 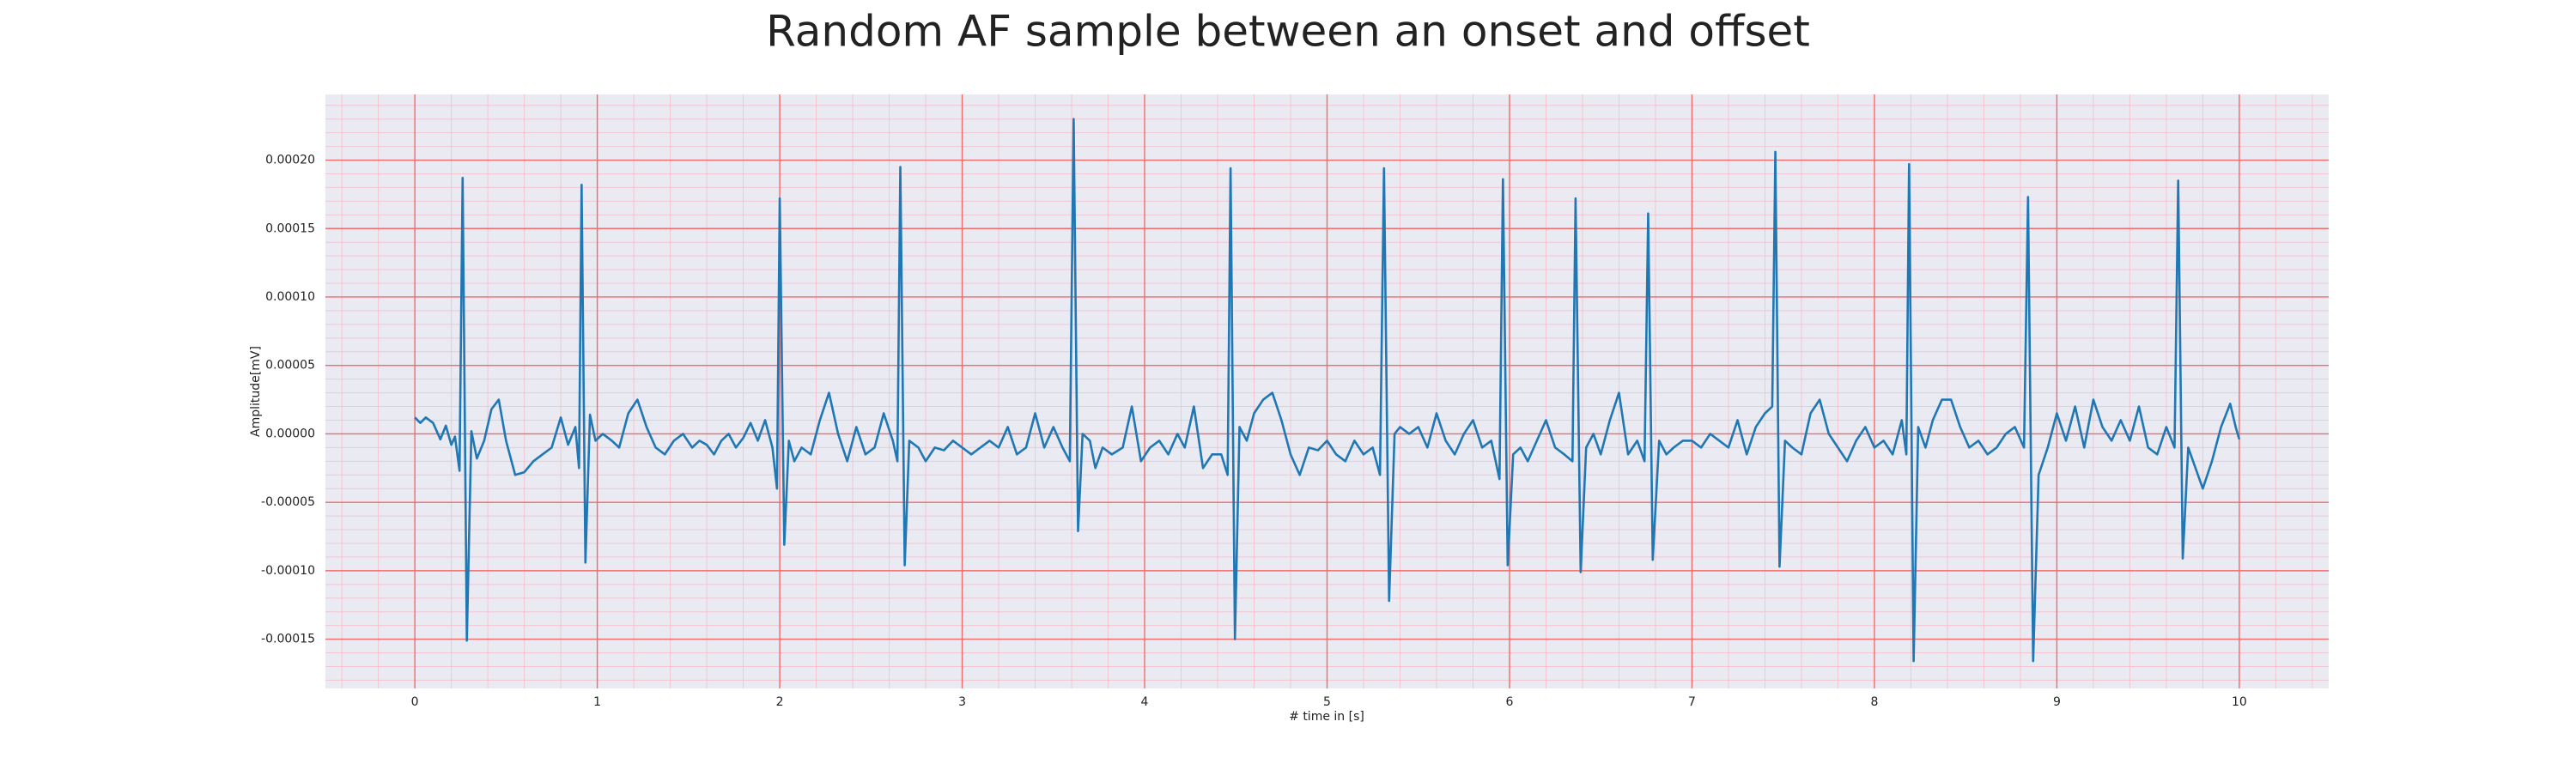 What do you see at coordinates (288, 639) in the screenshot?
I see `y-tick-label: -0.00015` at bounding box center [288, 639].